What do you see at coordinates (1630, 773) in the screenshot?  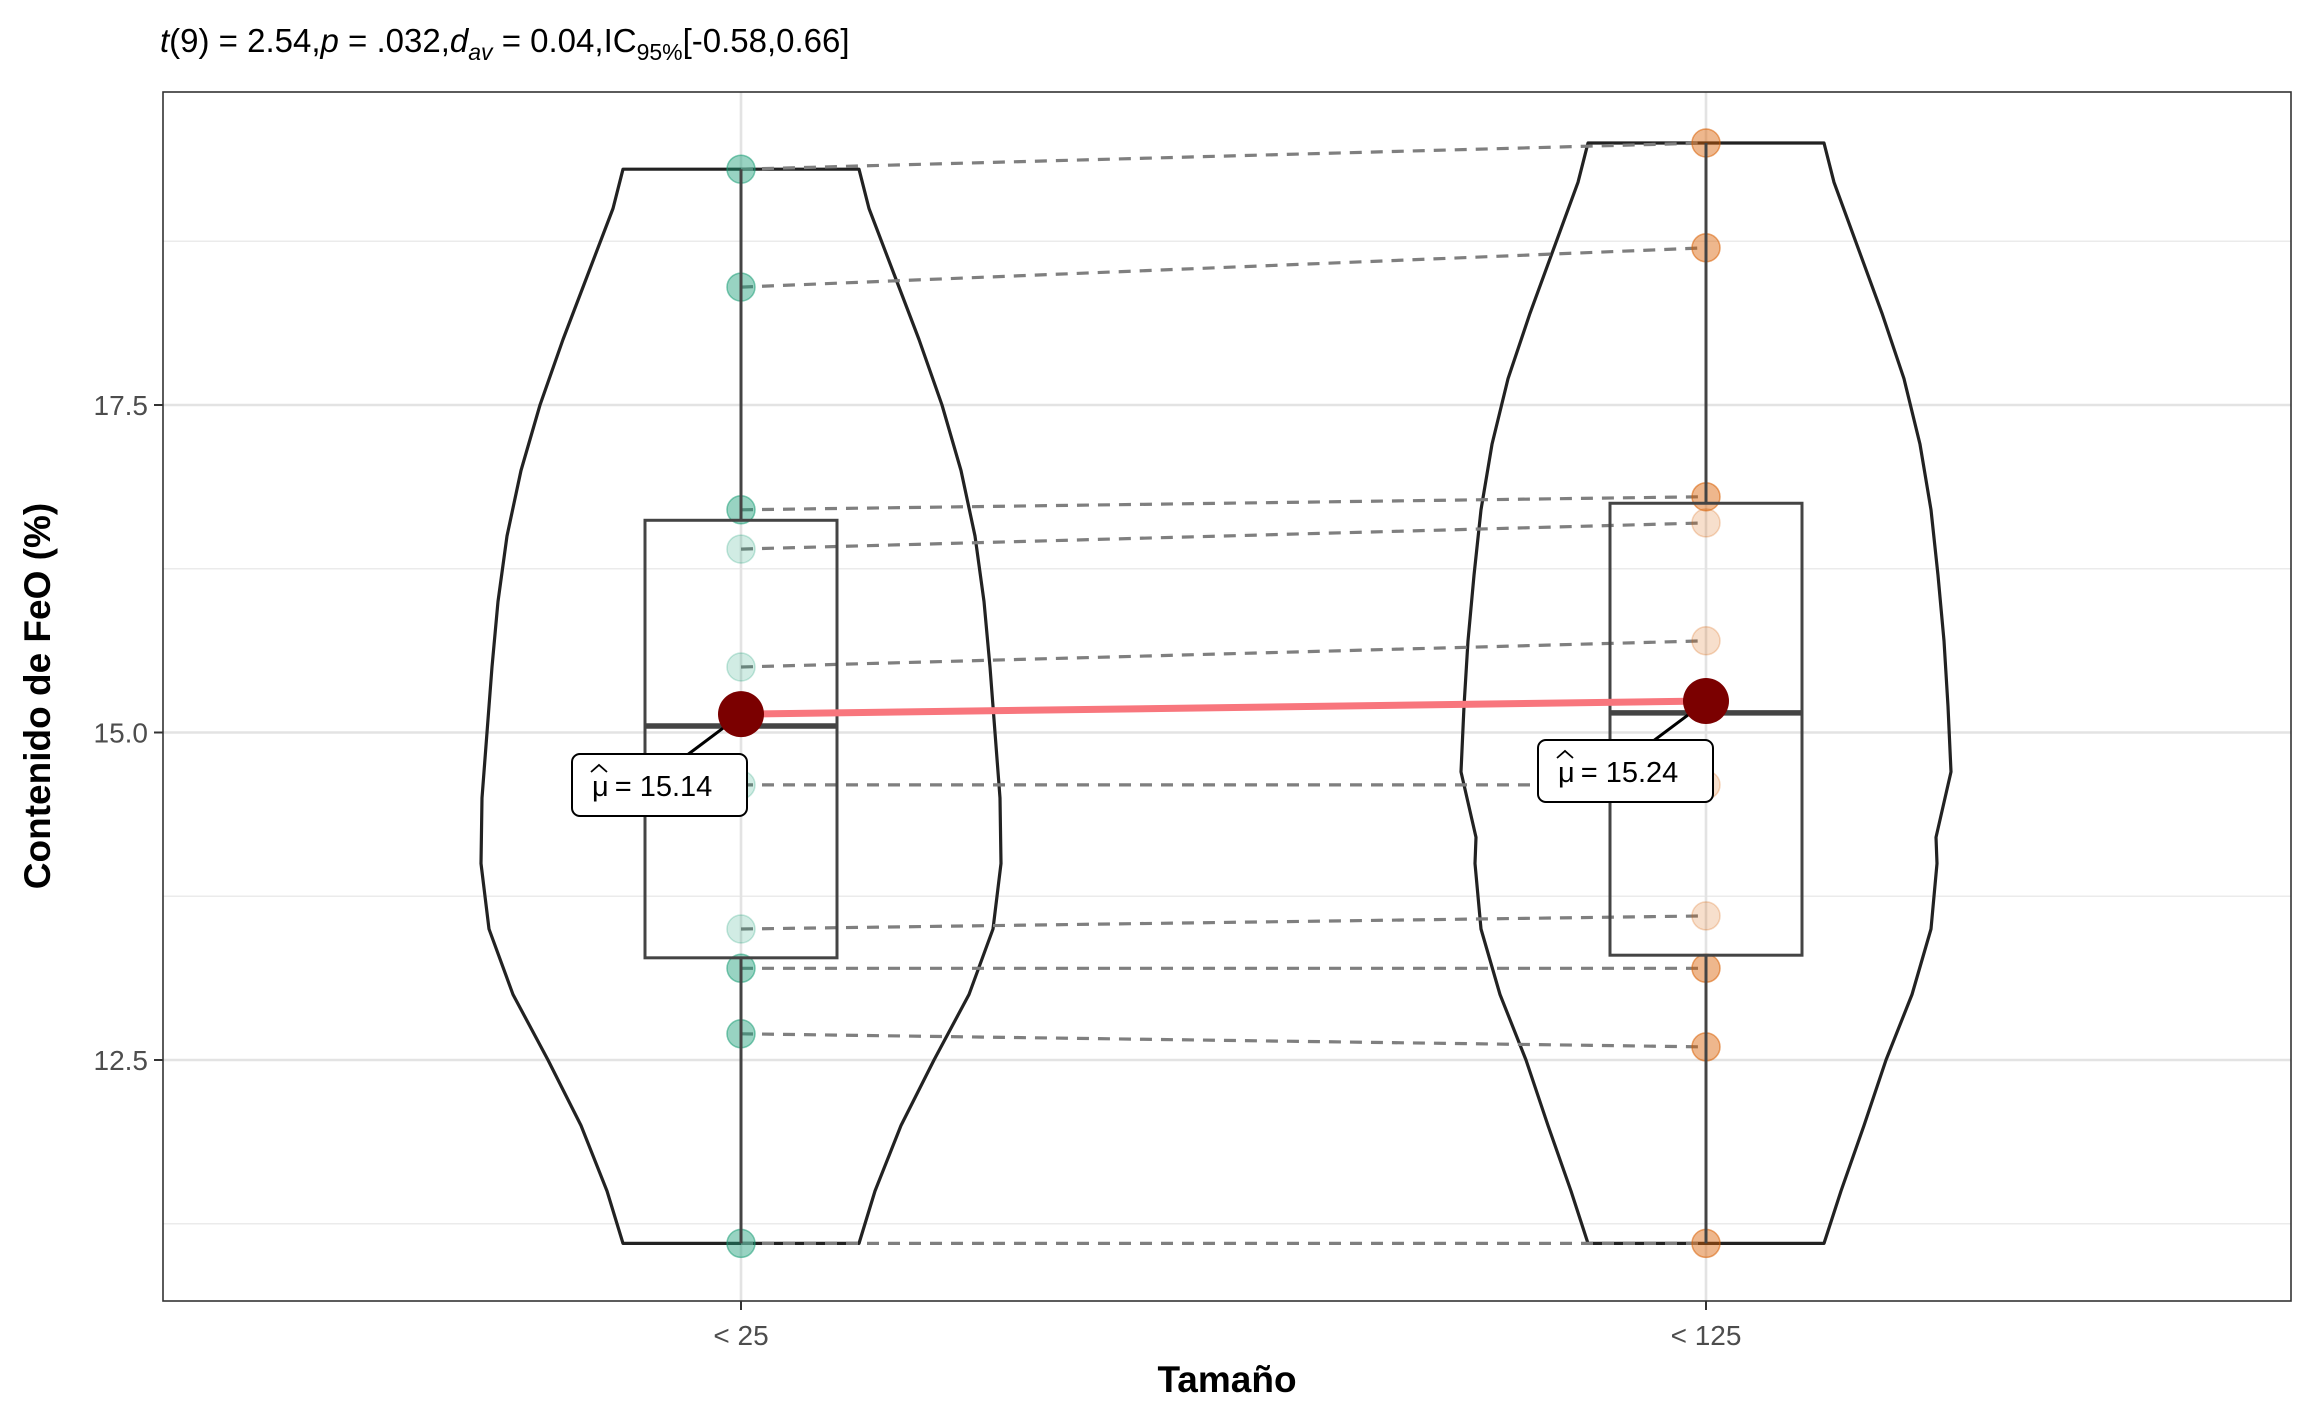 I see `mean-value: = 15.24` at bounding box center [1630, 773].